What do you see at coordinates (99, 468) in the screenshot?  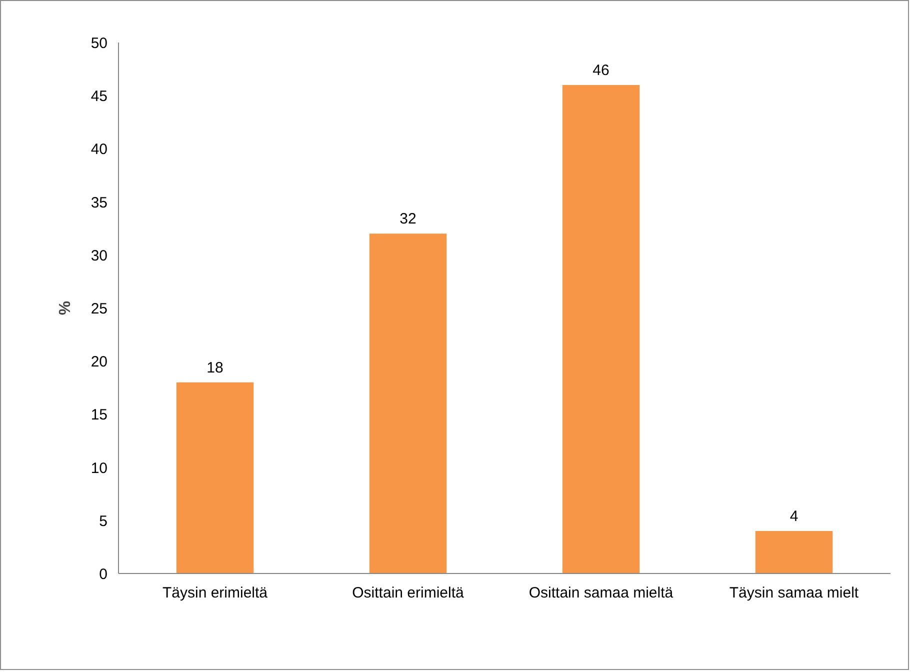 I see `y-tick-label: 10` at bounding box center [99, 468].